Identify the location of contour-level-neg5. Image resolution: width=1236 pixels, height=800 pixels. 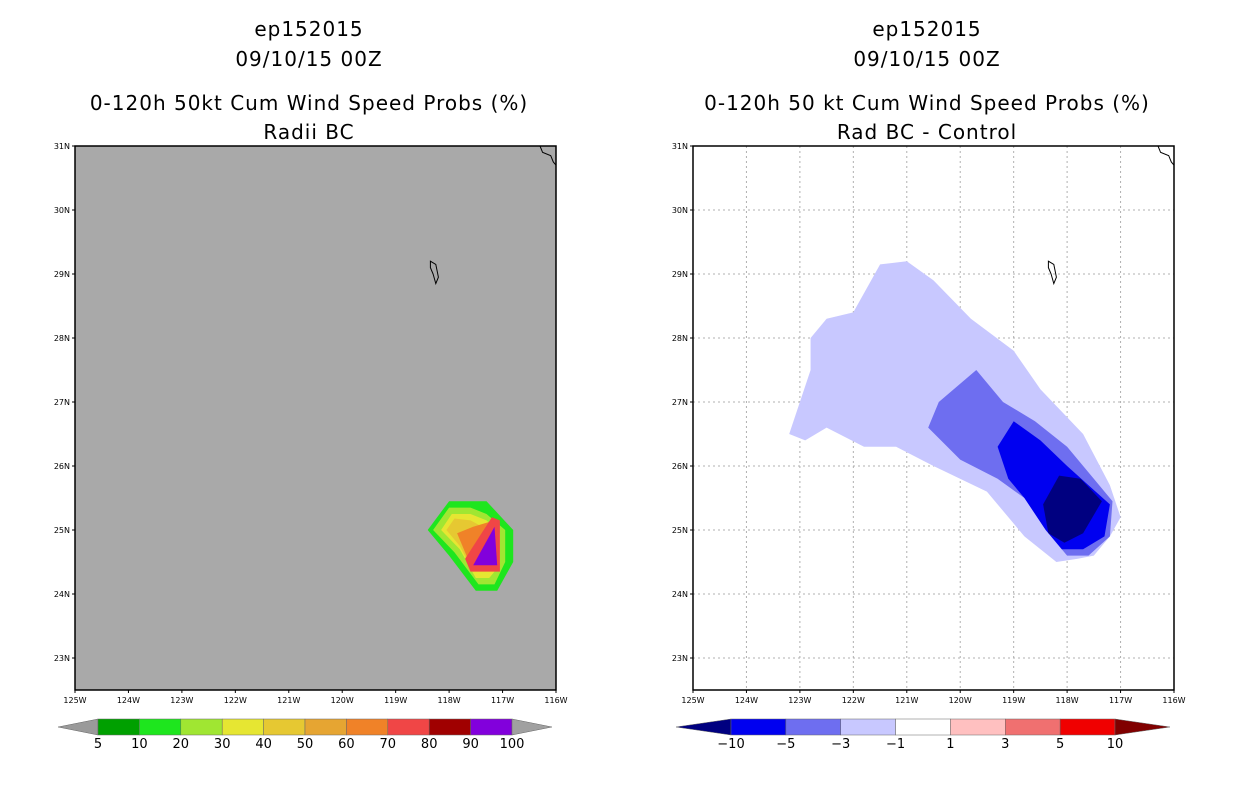
(1053, 485).